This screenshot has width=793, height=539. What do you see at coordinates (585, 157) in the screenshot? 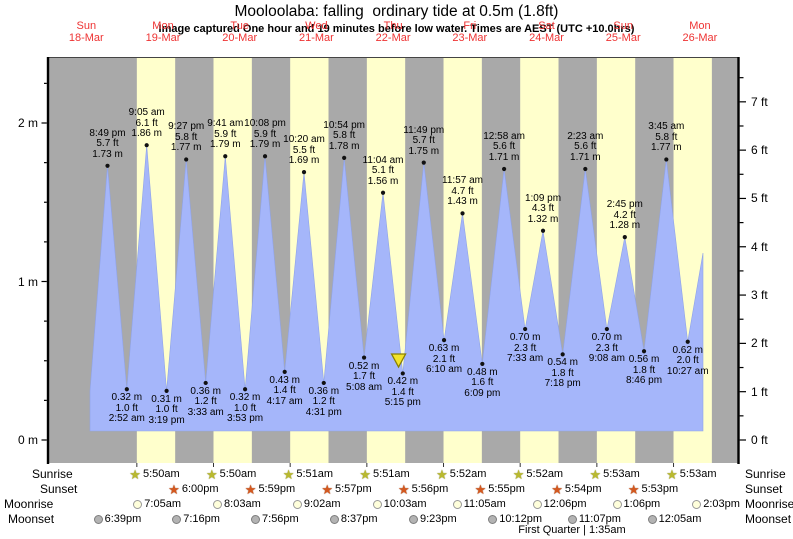
I see `tide-label-line: 1.71 m` at bounding box center [585, 157].